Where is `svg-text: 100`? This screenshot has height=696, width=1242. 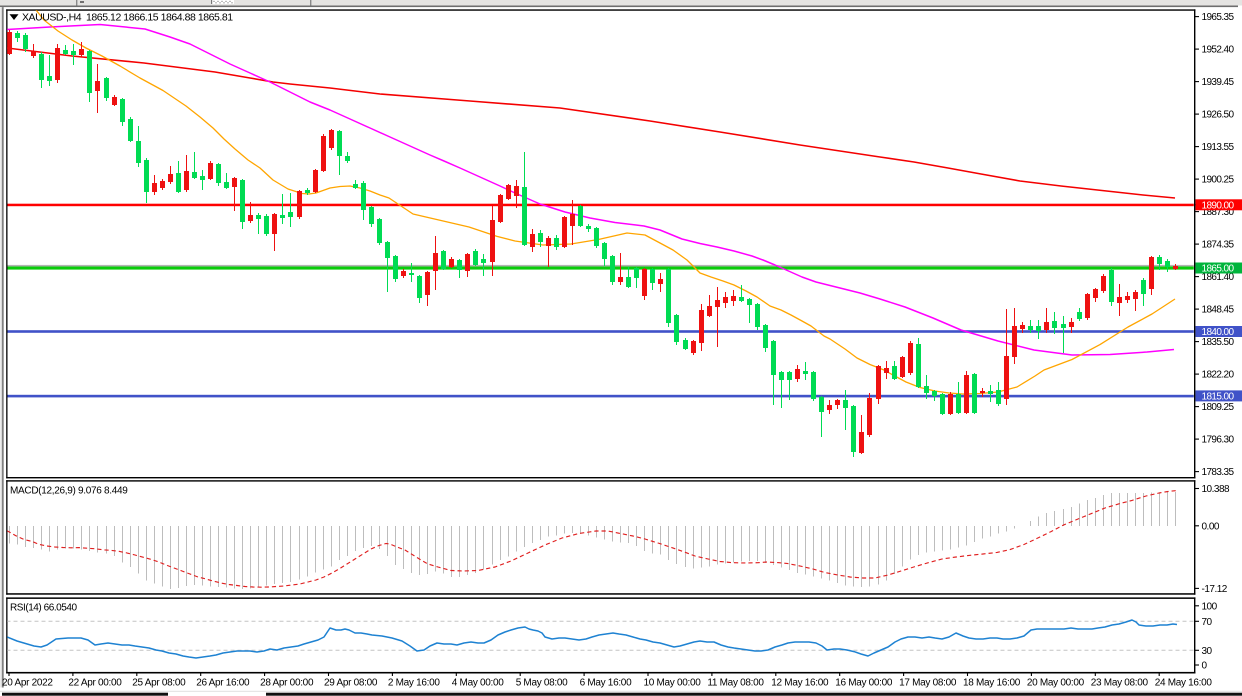
svg-text: 100 is located at coordinates (1210, 606).